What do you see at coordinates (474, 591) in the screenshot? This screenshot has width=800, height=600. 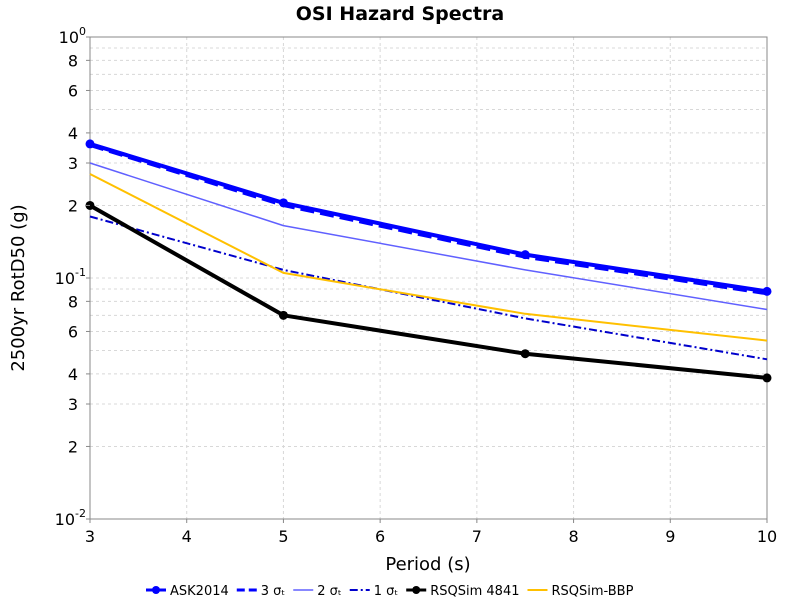 I see `legend-label-4: RSQSim 4841` at bounding box center [474, 591].